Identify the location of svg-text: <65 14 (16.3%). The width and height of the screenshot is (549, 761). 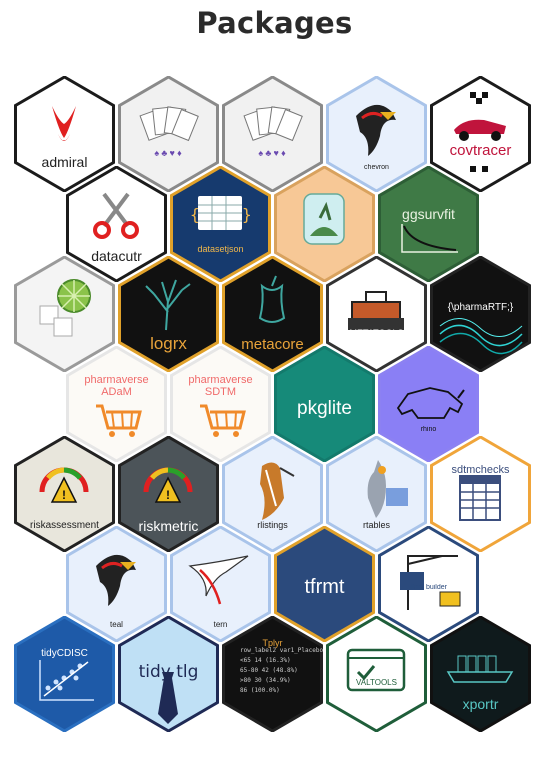
(265, 660).